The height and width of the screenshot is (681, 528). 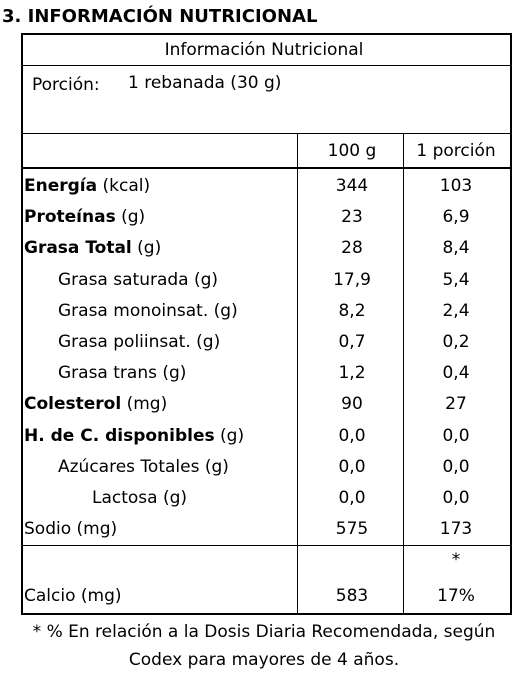 I want to click on nutrient-name: H. de C. disponibles, so click(x=119, y=435).